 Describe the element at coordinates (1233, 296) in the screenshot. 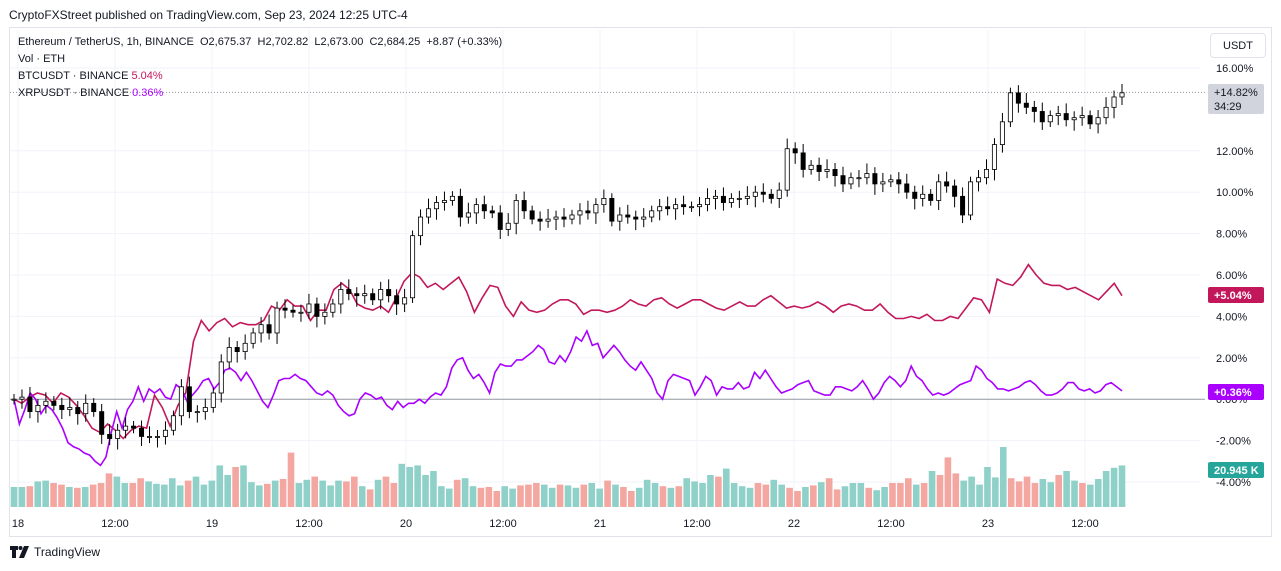

I see `btc-last-label: +5.04%` at that location.